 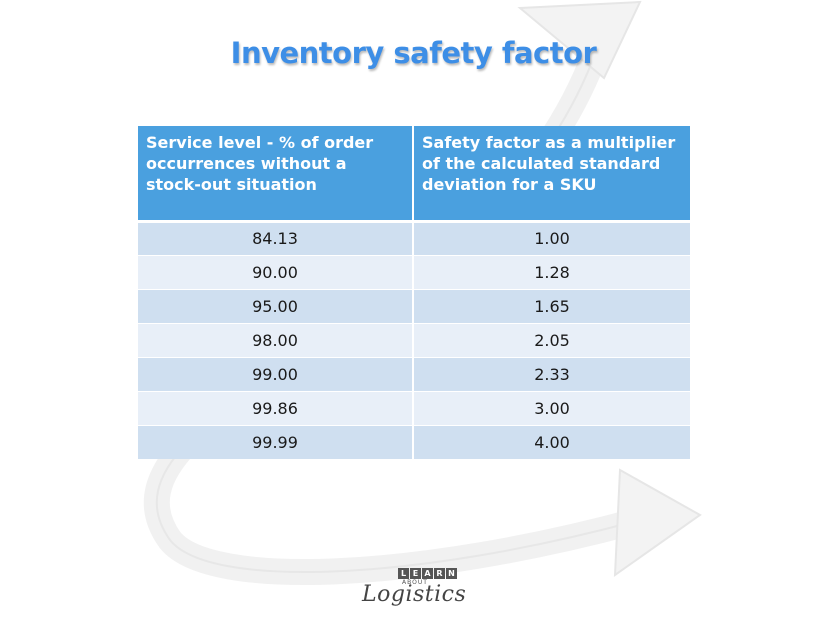 I want to click on service-level-cell: 99.00, so click(x=275, y=373).